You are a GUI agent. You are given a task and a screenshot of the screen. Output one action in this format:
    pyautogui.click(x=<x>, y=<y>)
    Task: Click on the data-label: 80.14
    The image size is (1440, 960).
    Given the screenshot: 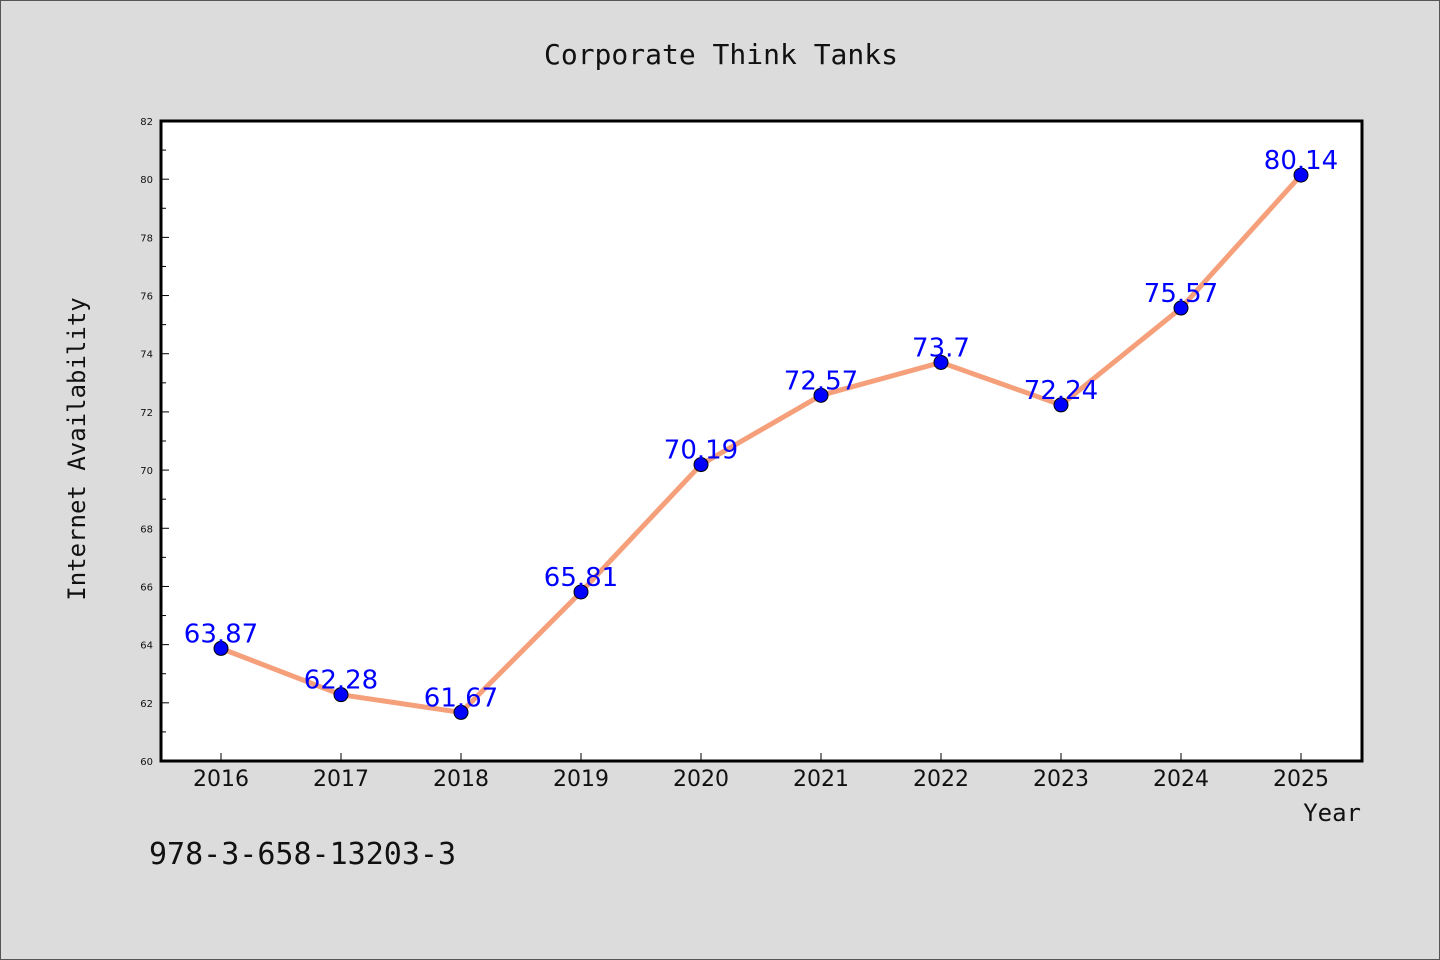 What is the action you would take?
    pyautogui.click(x=1301, y=161)
    